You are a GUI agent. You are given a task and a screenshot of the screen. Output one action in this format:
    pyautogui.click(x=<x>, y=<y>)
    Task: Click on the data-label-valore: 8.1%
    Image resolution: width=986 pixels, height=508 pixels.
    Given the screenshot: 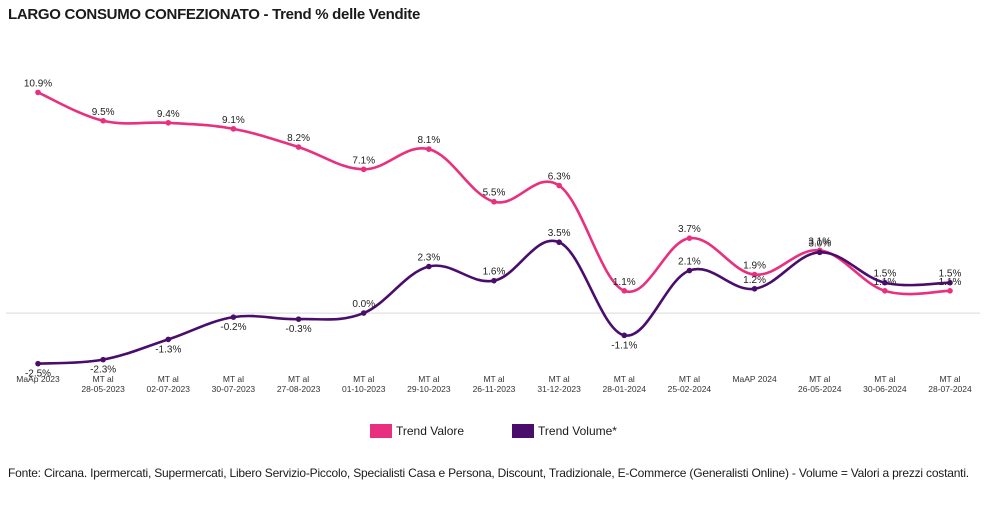 What is the action you would take?
    pyautogui.click(x=428, y=140)
    